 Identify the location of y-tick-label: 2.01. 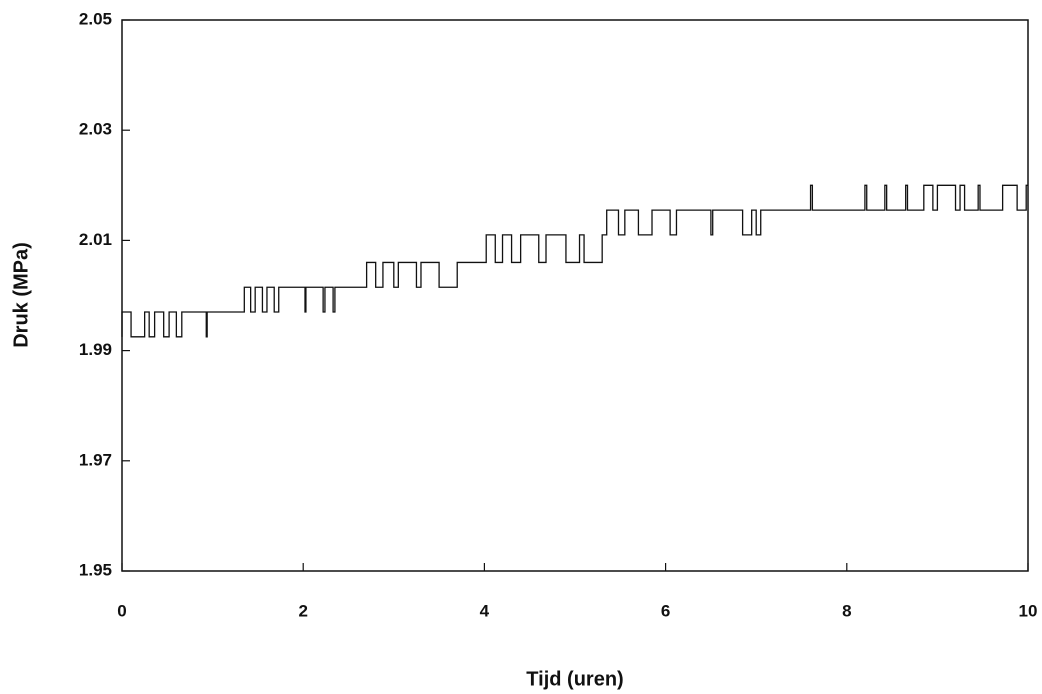
(95, 239).